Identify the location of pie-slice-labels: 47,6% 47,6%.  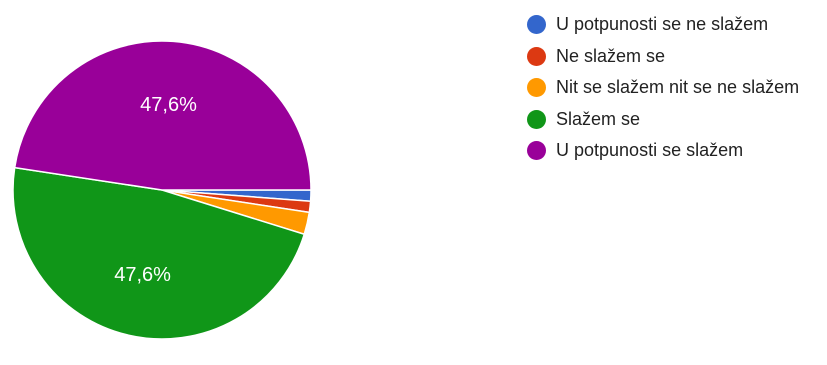
(155, 190).